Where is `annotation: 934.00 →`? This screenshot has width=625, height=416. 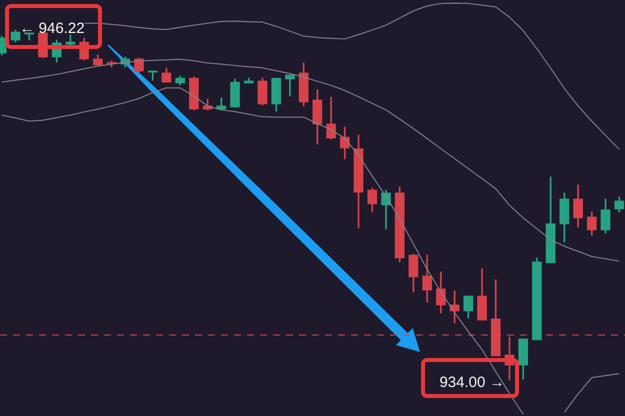
annotation: 934.00 → is located at coordinates (471, 383).